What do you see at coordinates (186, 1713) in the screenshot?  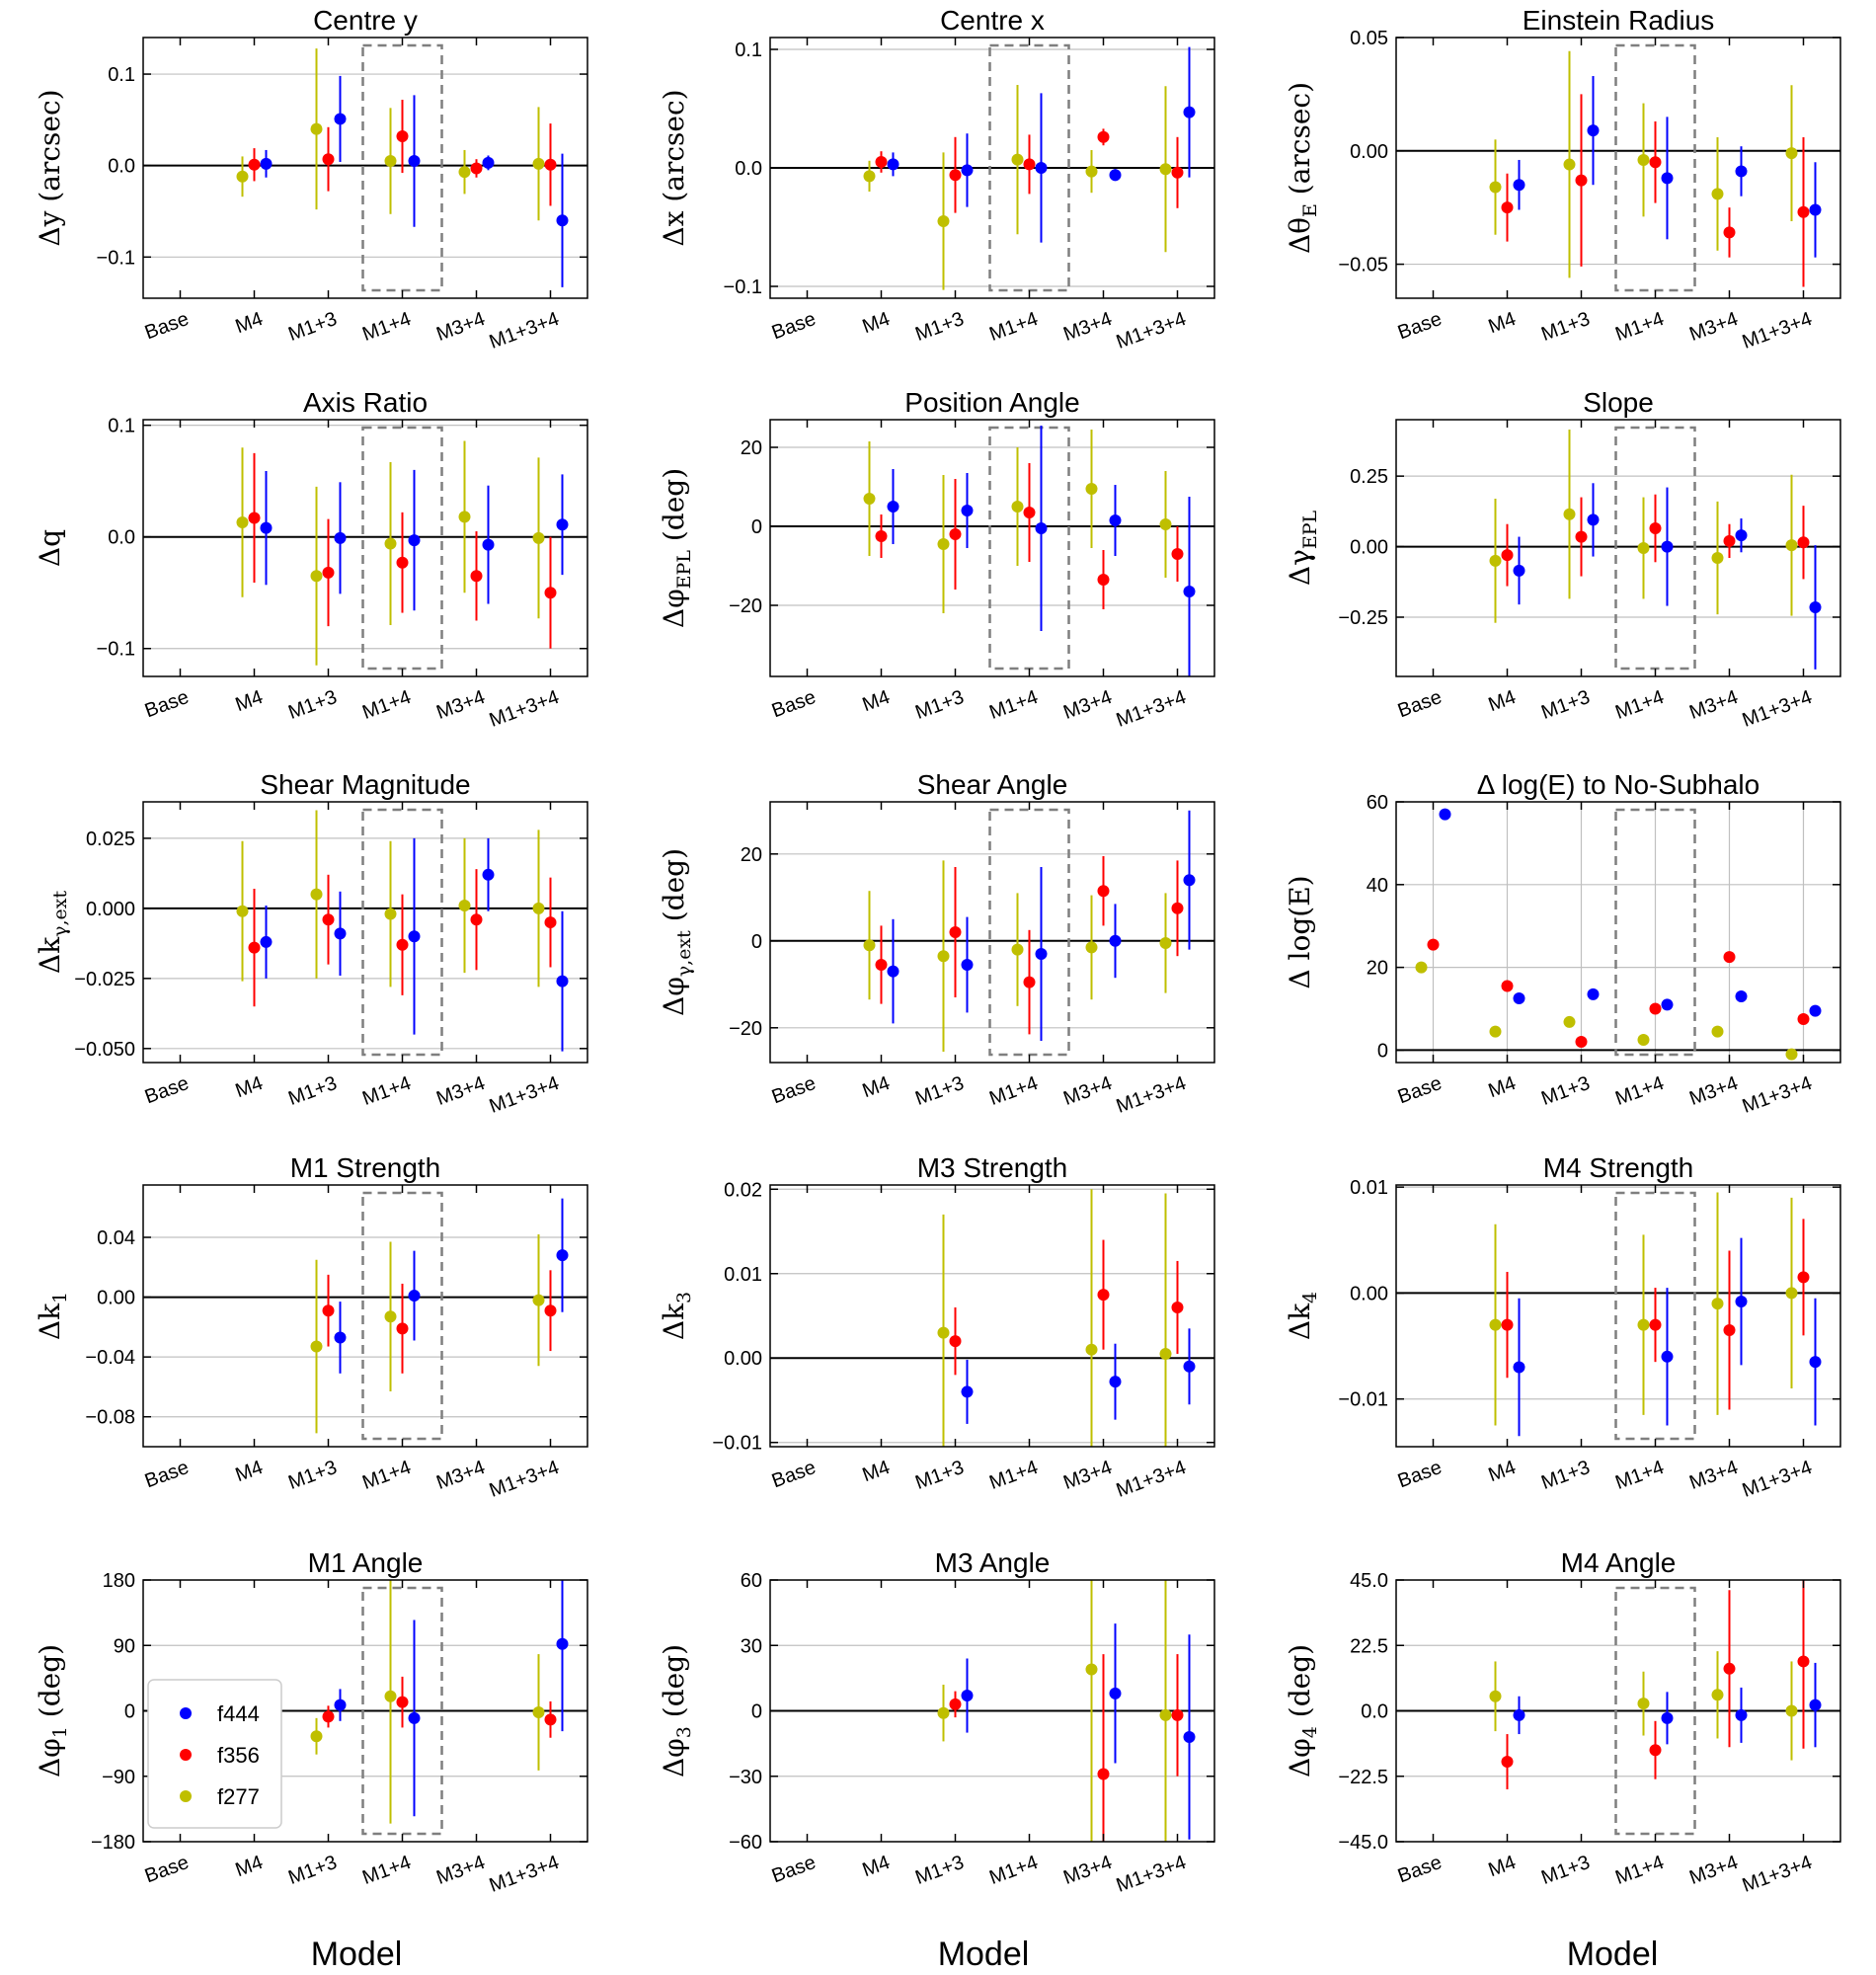 I see `legend-marker-f444` at bounding box center [186, 1713].